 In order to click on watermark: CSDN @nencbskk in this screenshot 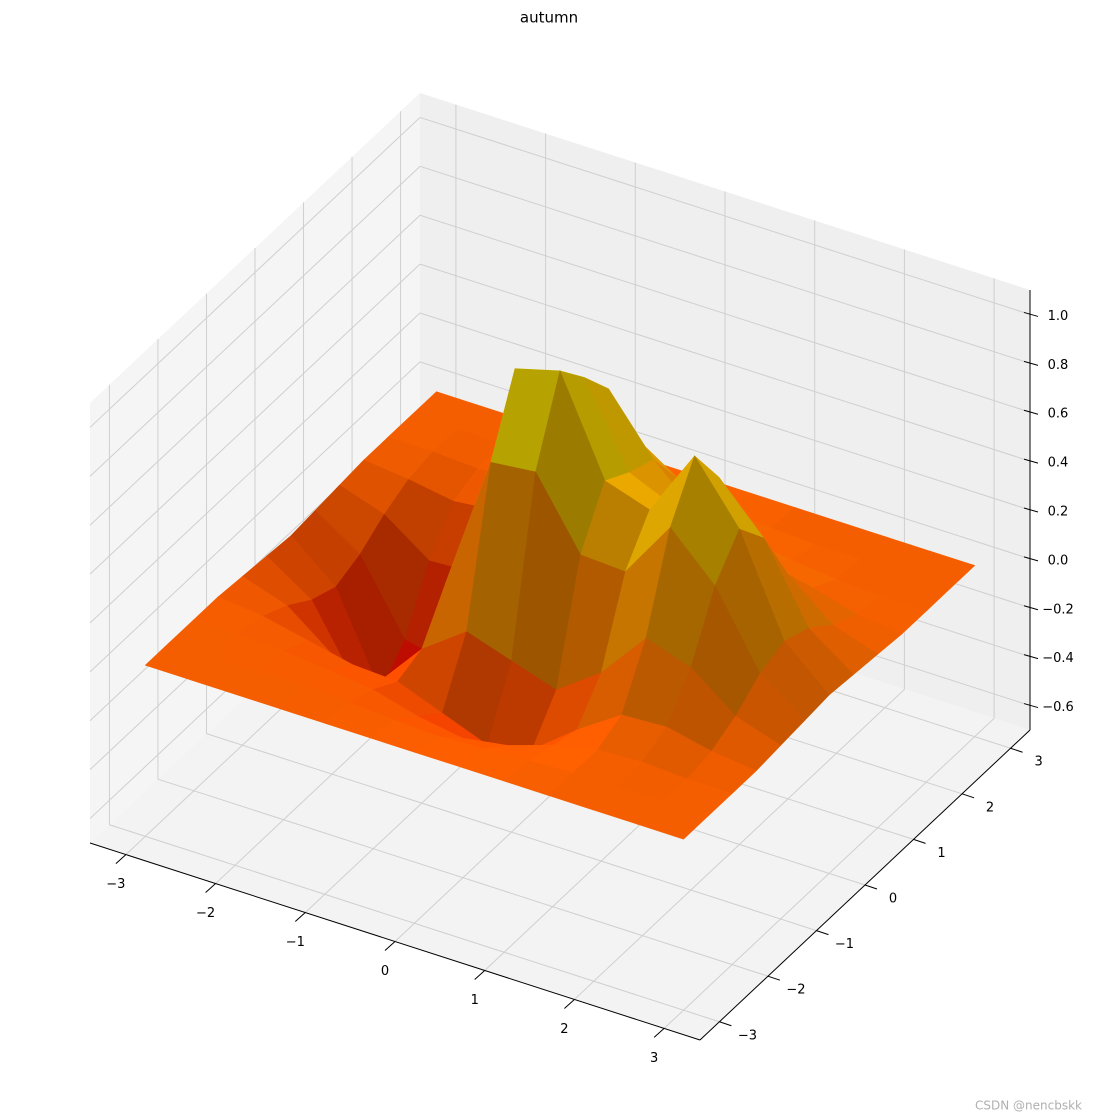, I will do `click(1028, 1106)`.